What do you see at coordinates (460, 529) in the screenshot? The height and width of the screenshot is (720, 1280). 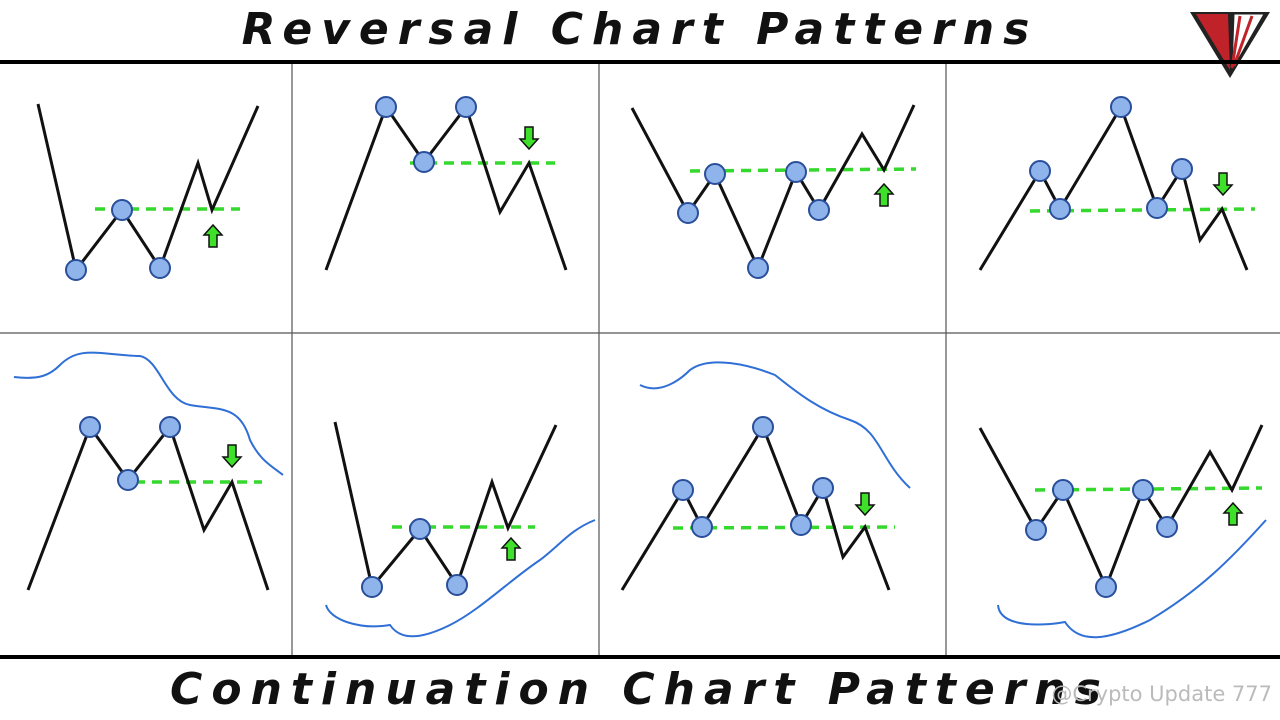 I see `pattern-continuation-double-bottom` at bounding box center [460, 529].